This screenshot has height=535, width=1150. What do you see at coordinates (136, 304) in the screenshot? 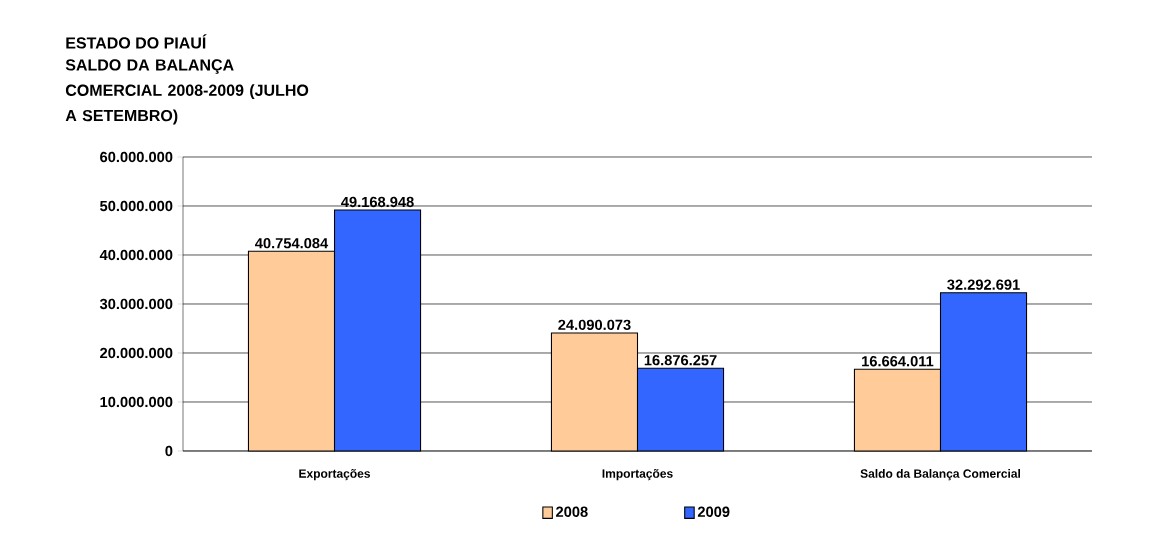
I see `y-tick-label: 30.000.000` at bounding box center [136, 304].